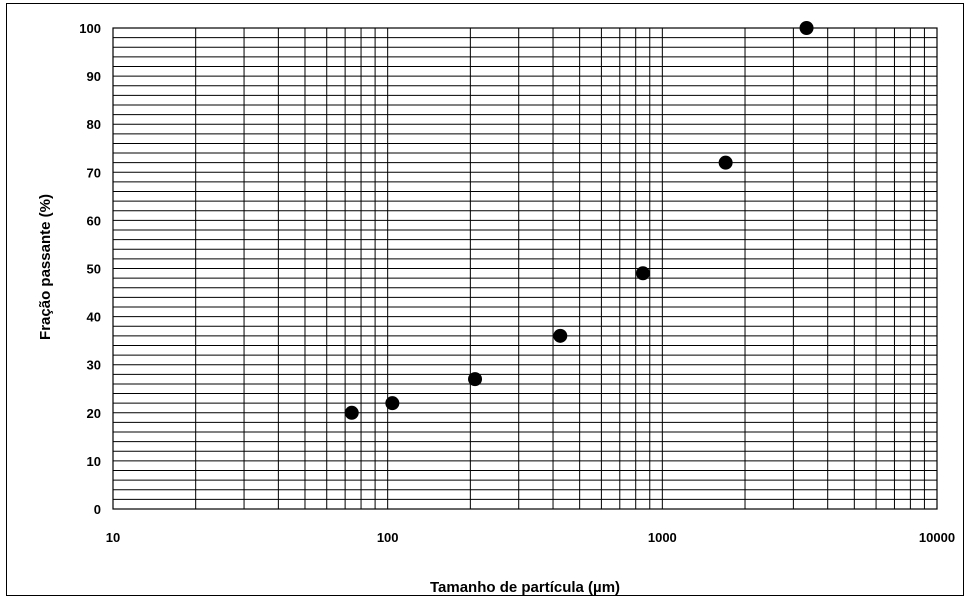  I want to click on x-tick-labels: 10 100 1000 10000, so click(530, 537).